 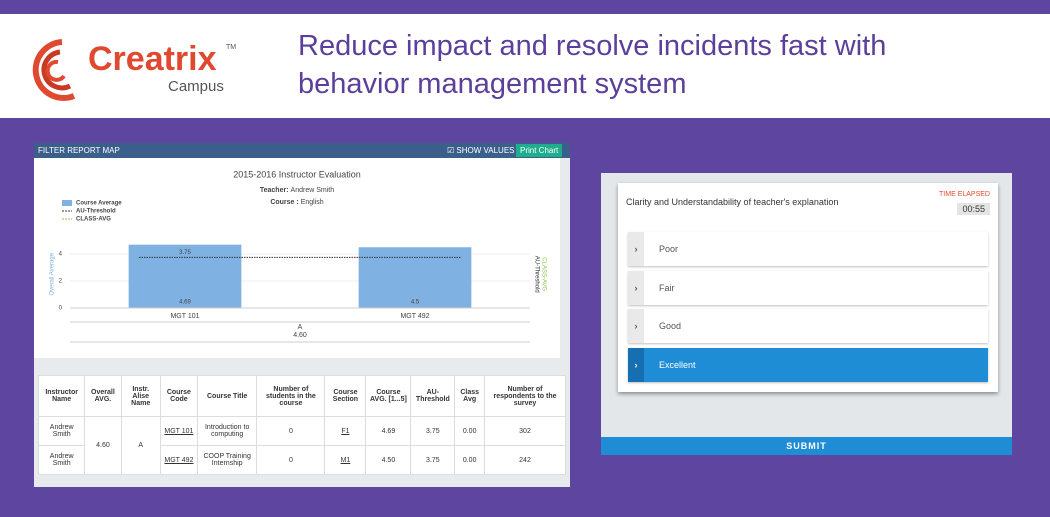 I want to click on table-cell: COOP Training Internship, so click(x=227, y=460).